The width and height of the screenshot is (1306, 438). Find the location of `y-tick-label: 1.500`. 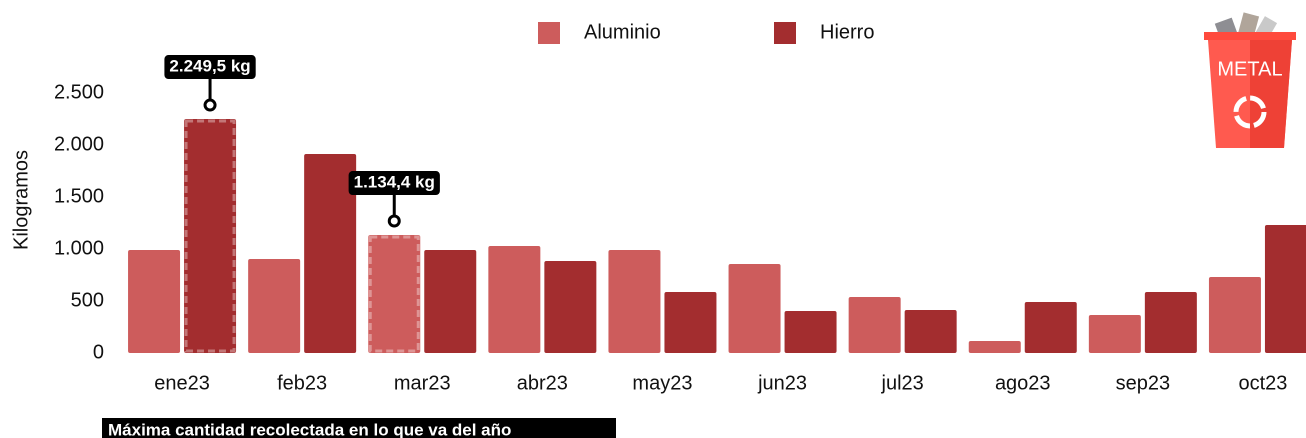

y-tick-label: 1.500 is located at coordinates (79, 196).